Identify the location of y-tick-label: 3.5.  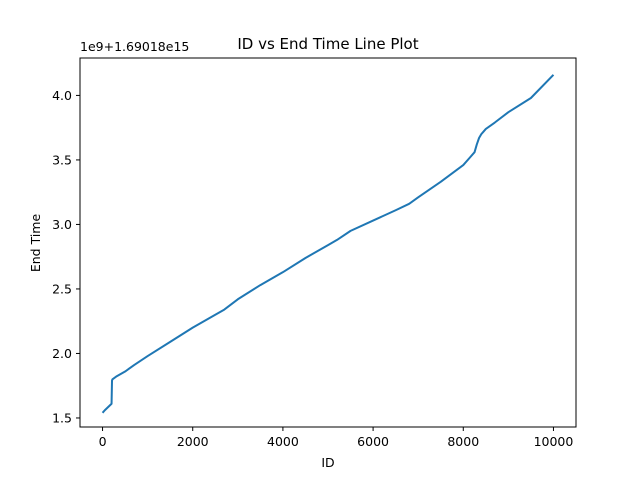
(62, 159).